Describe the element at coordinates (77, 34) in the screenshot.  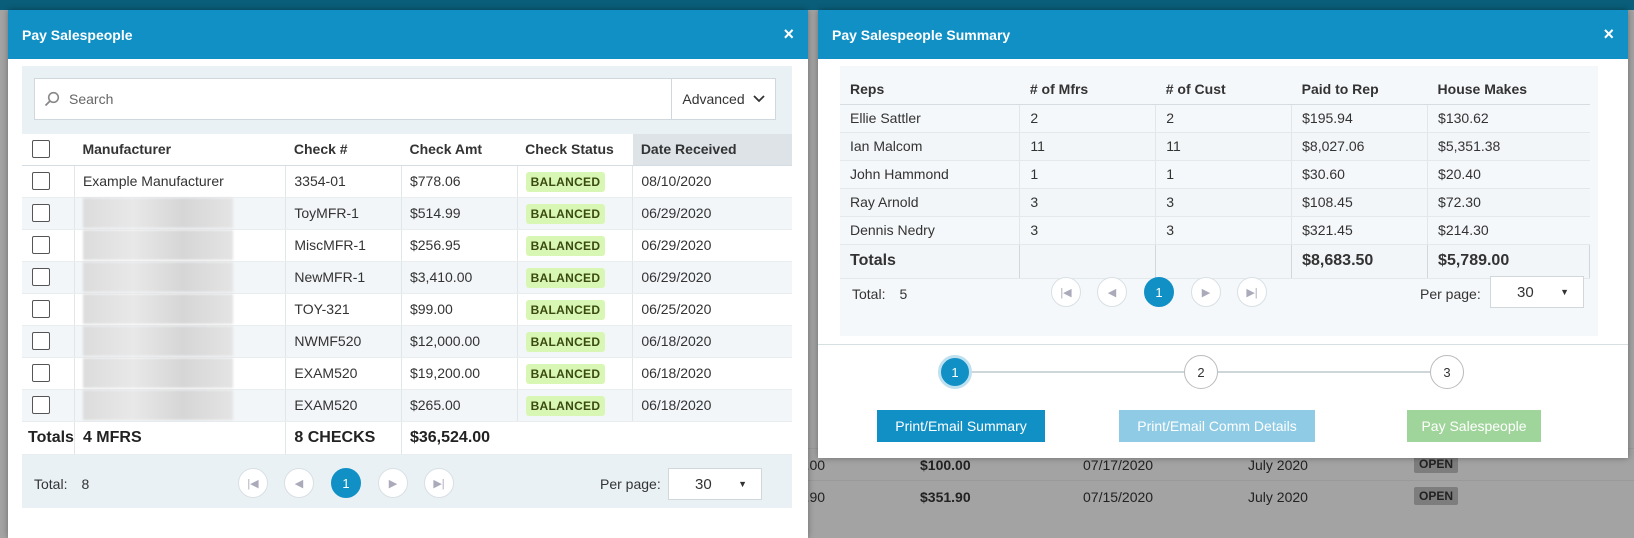
I see `modal-title: Pay Salespeople` at that location.